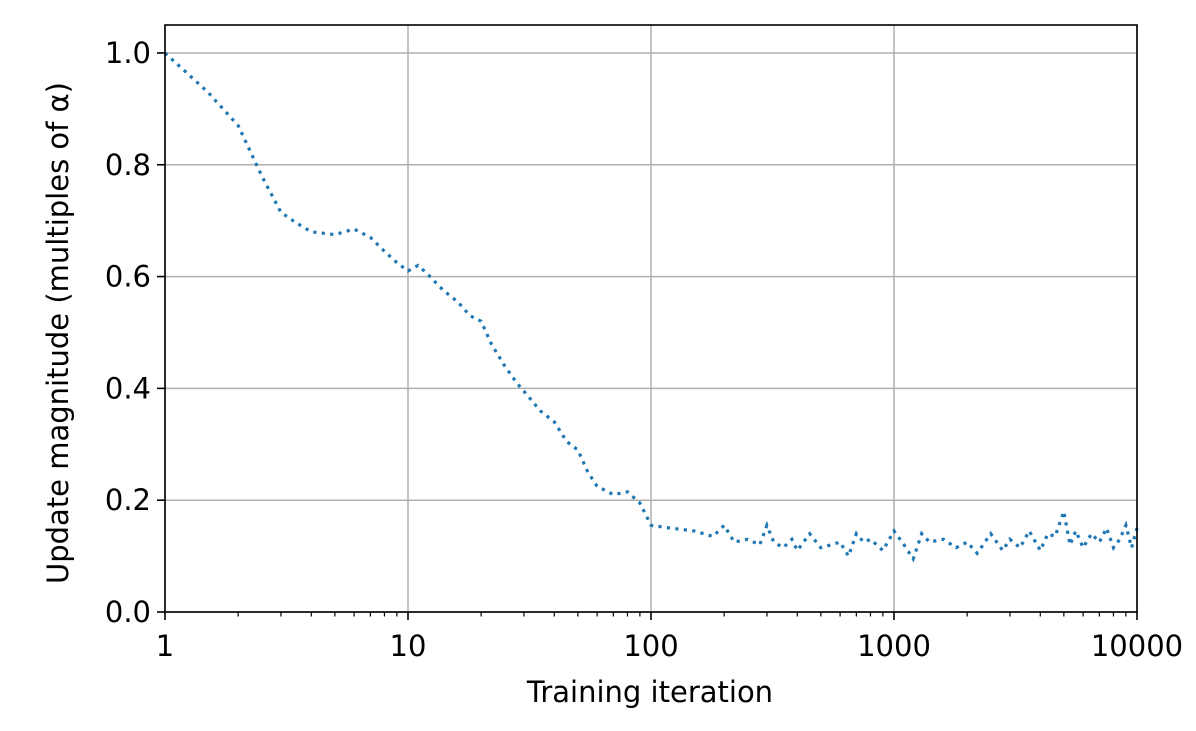 The image size is (1196, 731). What do you see at coordinates (649, 692) in the screenshot?
I see `x-axis-label: Training iteration` at bounding box center [649, 692].